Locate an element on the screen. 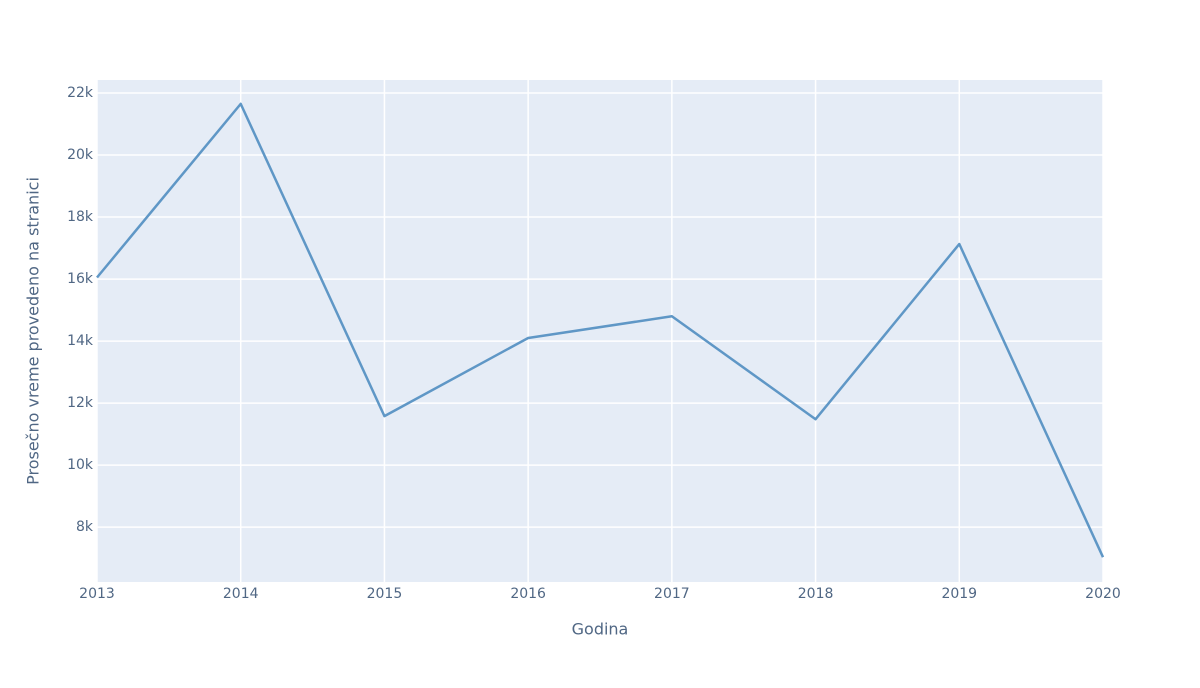 This screenshot has height=688, width=1200. y-axis-title: Prosečno vreme provedeno na stranici is located at coordinates (33, 331).